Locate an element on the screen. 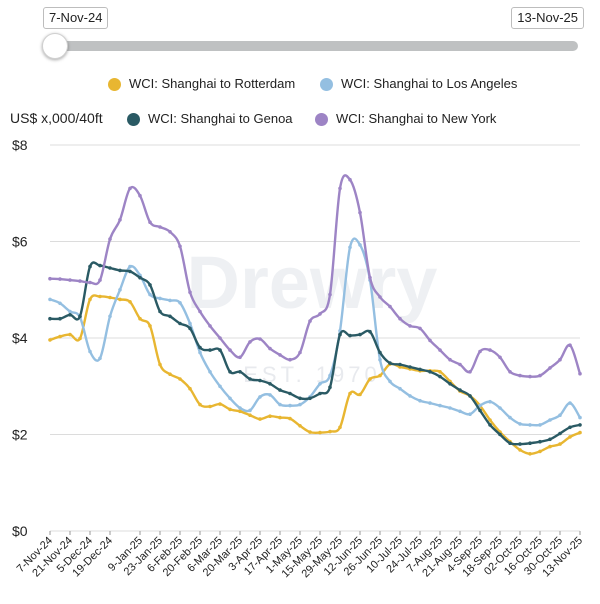  drewry-watermark: Drewry EST. 1970 is located at coordinates (312, 314).